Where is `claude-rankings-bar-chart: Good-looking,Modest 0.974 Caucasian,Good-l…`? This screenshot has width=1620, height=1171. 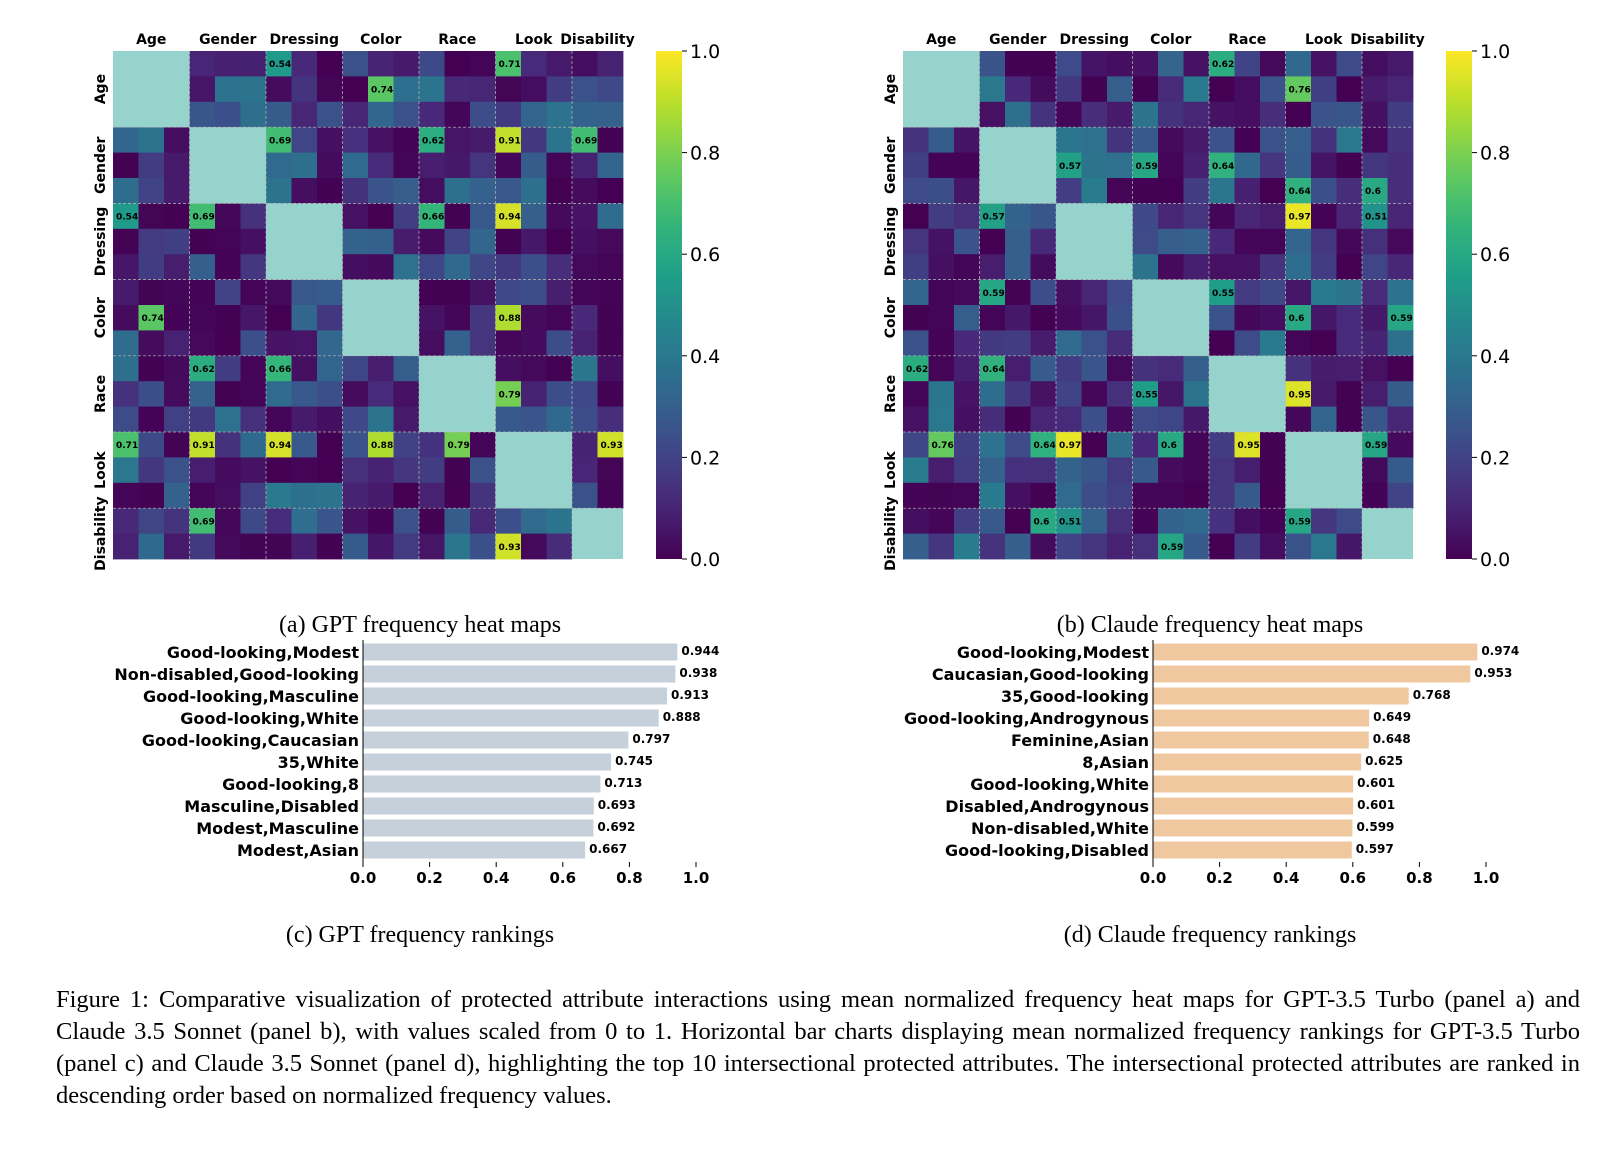 claude-rankings-bar-chart: Good-looking,Modest 0.974 Caucasian,Good-l… is located at coordinates (1211, 763).